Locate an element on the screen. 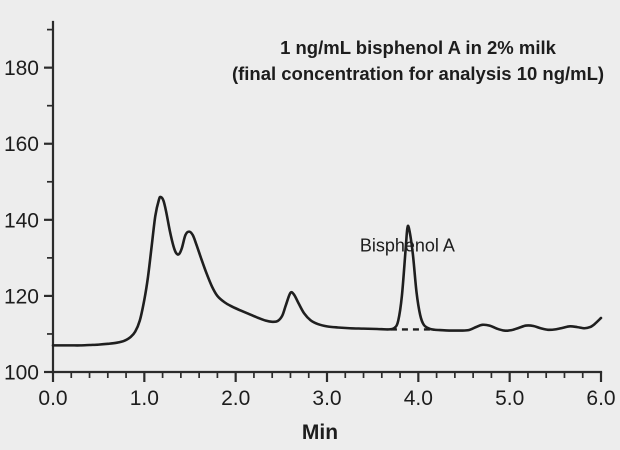 The image size is (620, 450). x-tick-label: 4.0 is located at coordinates (418, 398).